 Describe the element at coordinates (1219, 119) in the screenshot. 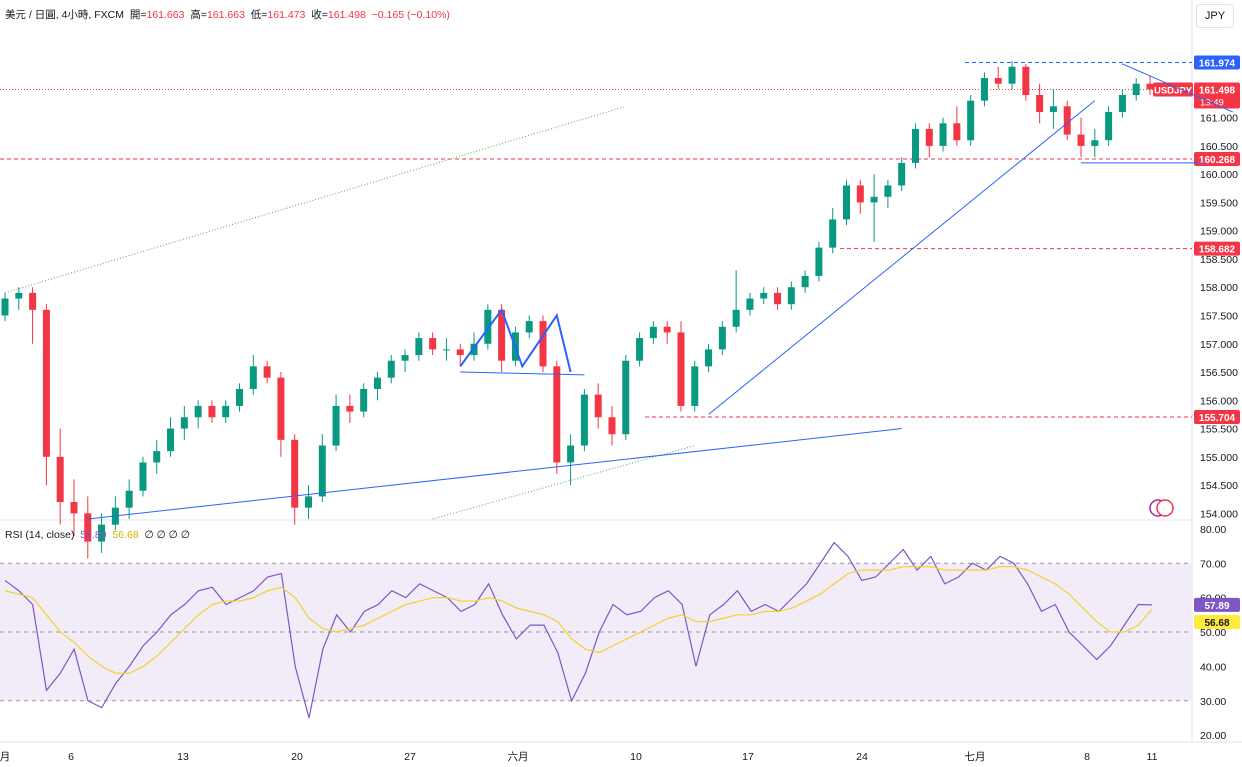

I see `price-tick-label: 161.000` at that location.